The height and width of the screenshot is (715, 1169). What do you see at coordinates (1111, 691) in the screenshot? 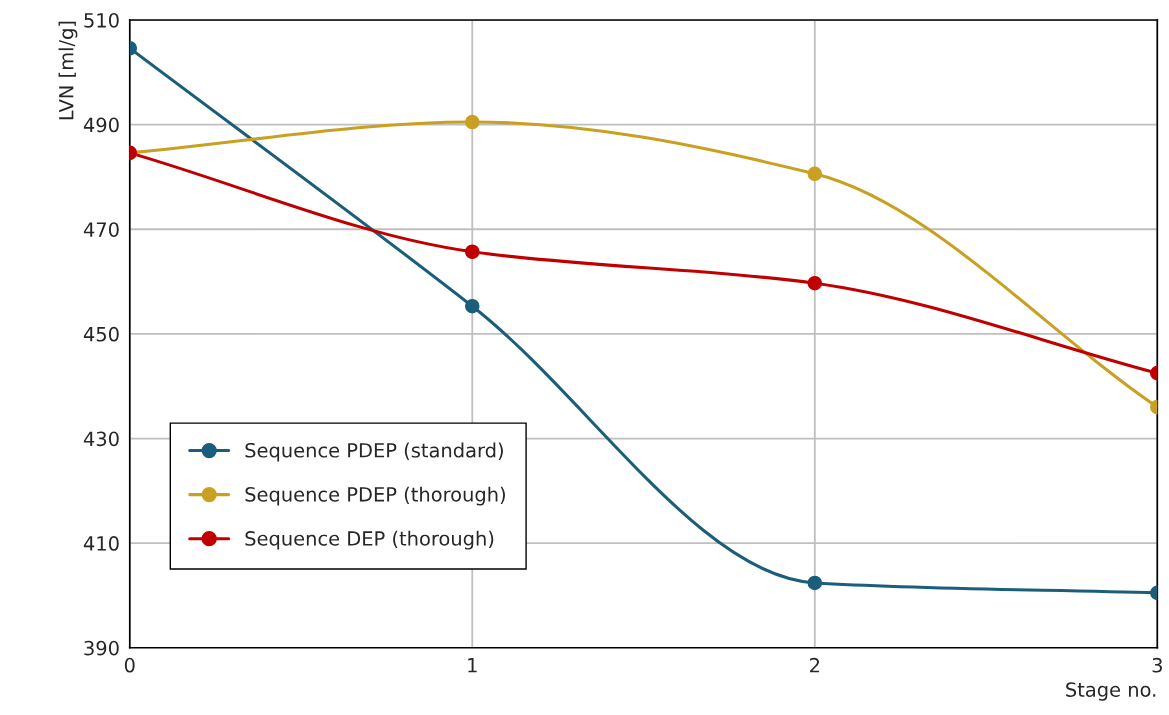
I see `x-axis-title: Stage no.` at bounding box center [1111, 691].